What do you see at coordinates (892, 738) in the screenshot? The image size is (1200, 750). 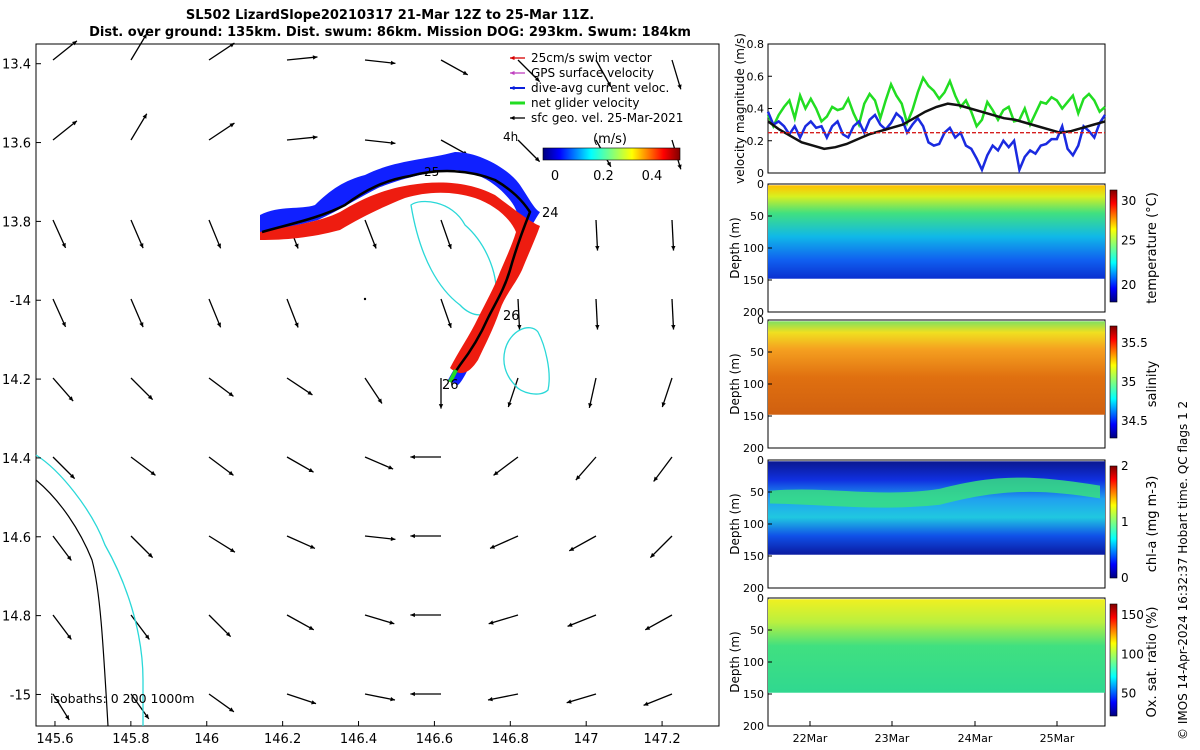 I see `time-tick-label: 23Mar` at bounding box center [892, 738].